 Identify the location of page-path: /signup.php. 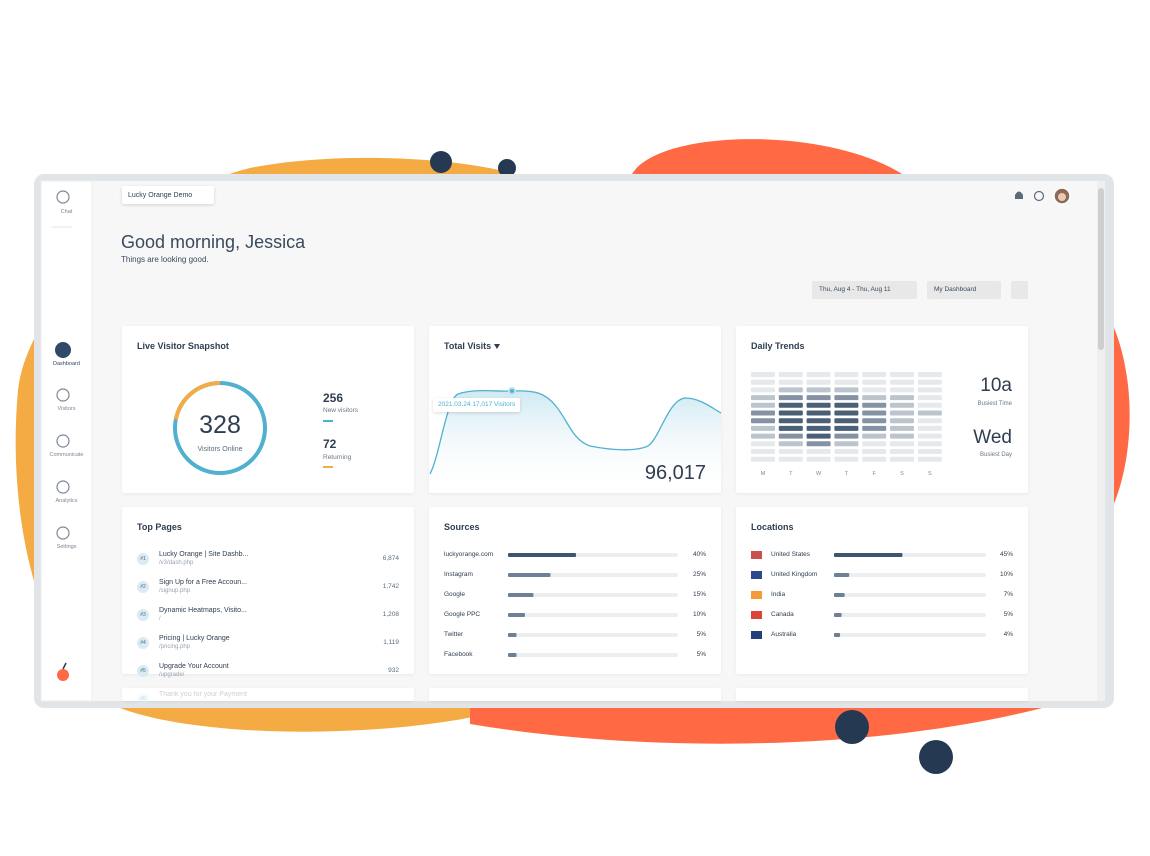
(175, 591).